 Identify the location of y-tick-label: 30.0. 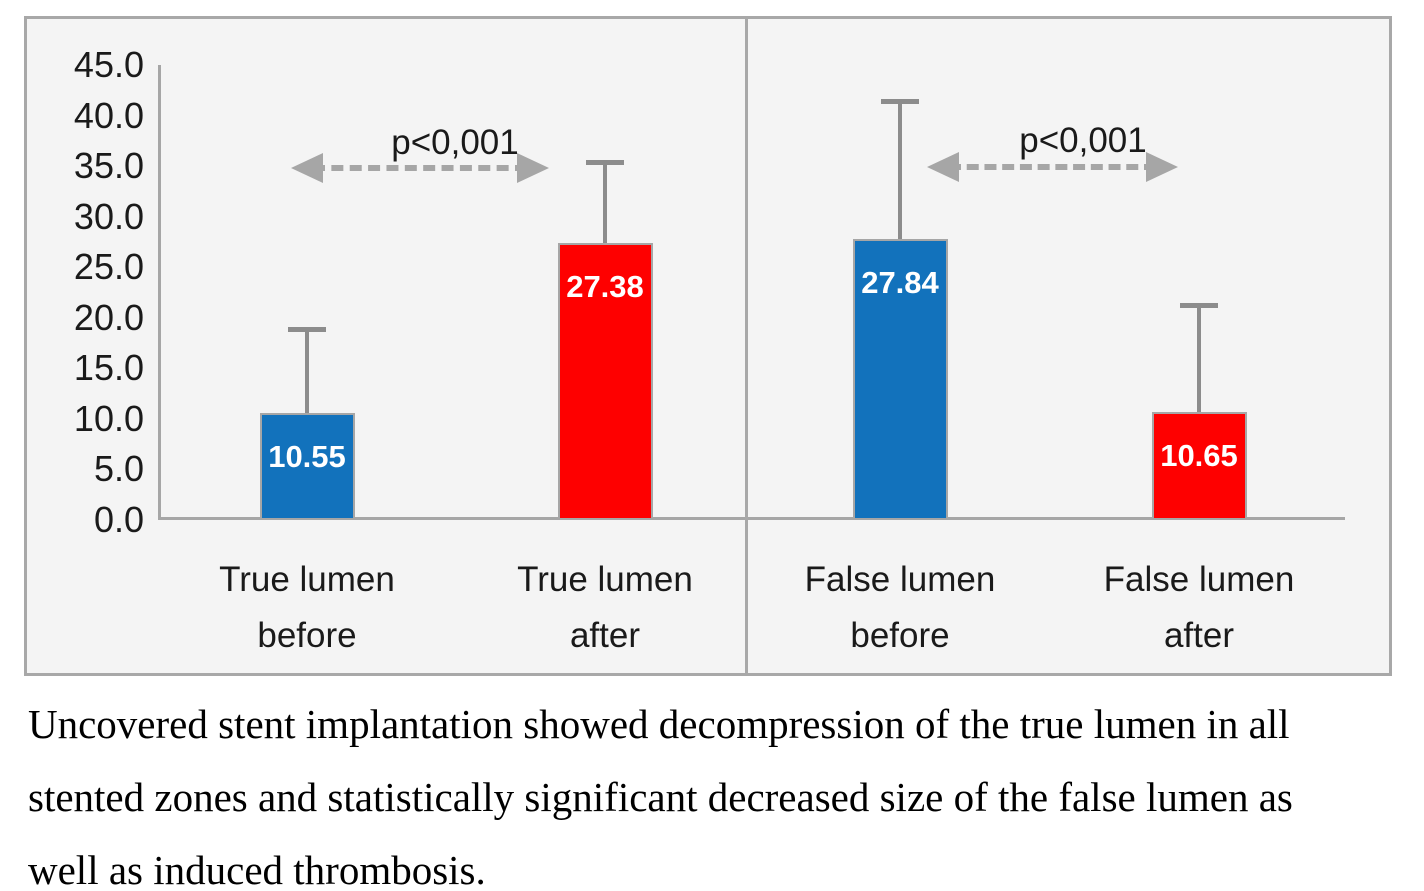
(108, 216).